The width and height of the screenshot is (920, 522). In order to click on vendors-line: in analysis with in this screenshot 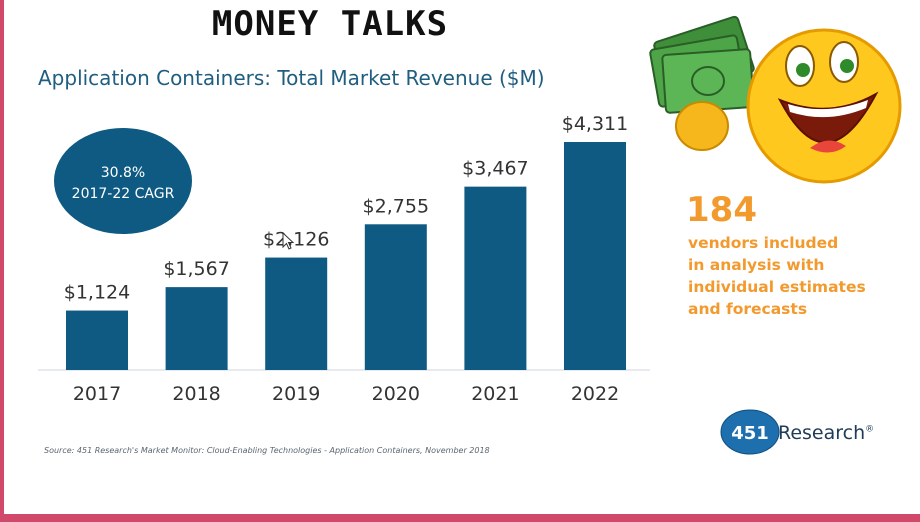, I will do `click(756, 265)`.